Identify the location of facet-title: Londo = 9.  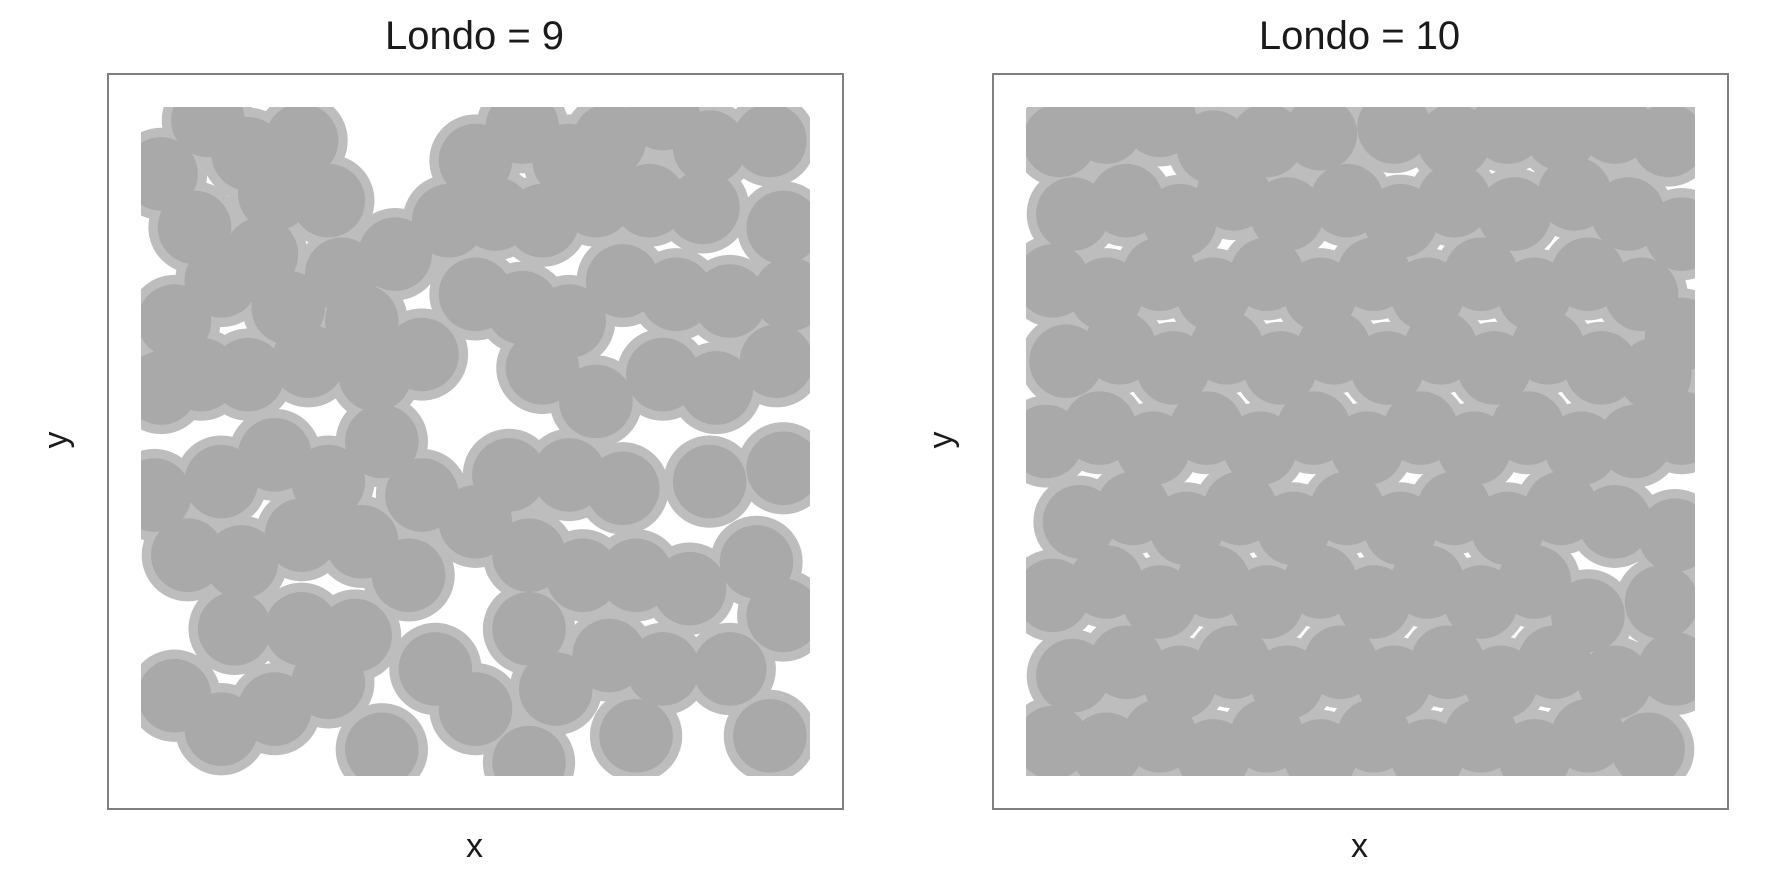
(474, 36).